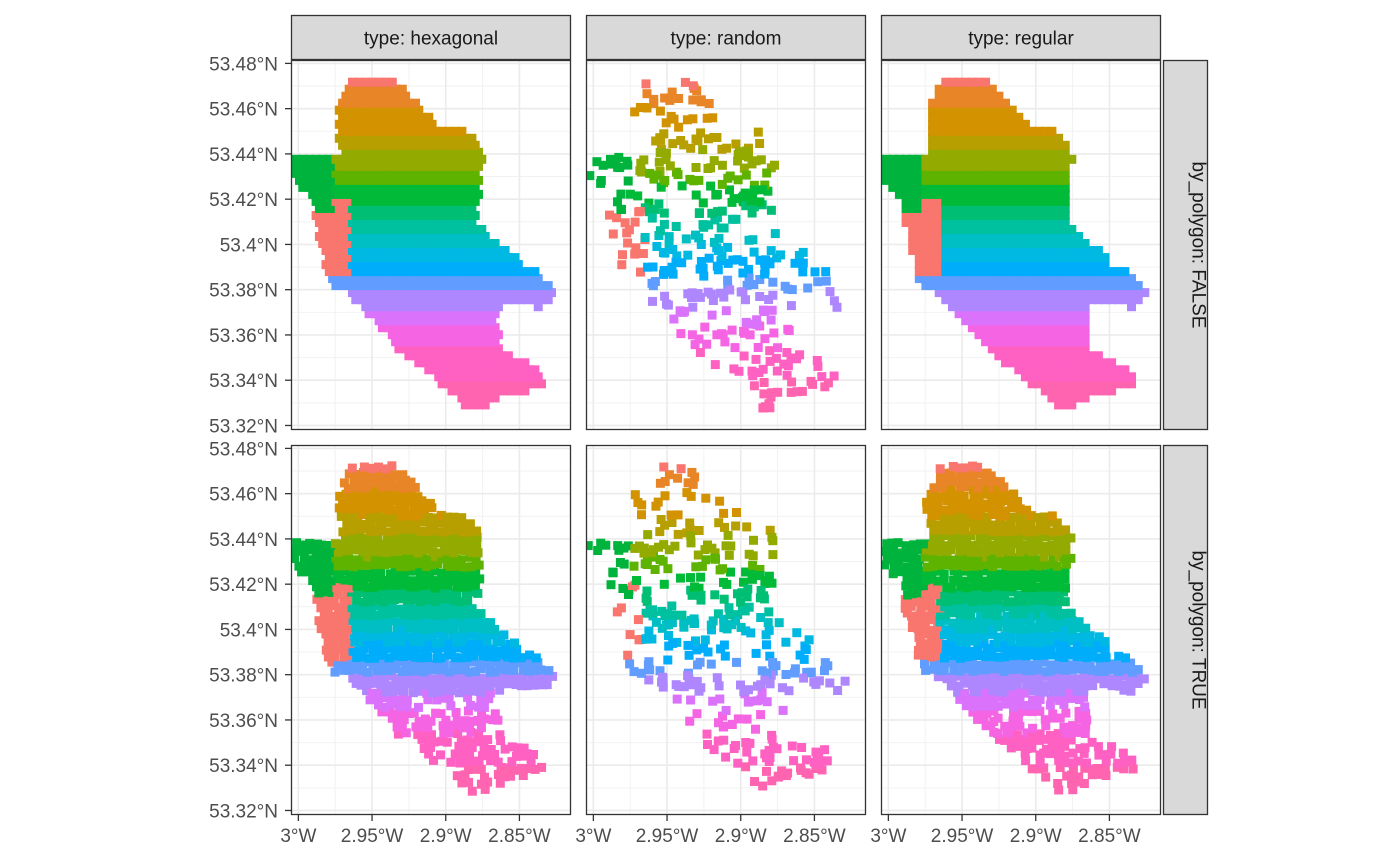  Describe the element at coordinates (243, 381) in the screenshot. I see `y-tick-label: 53.34°N` at that location.